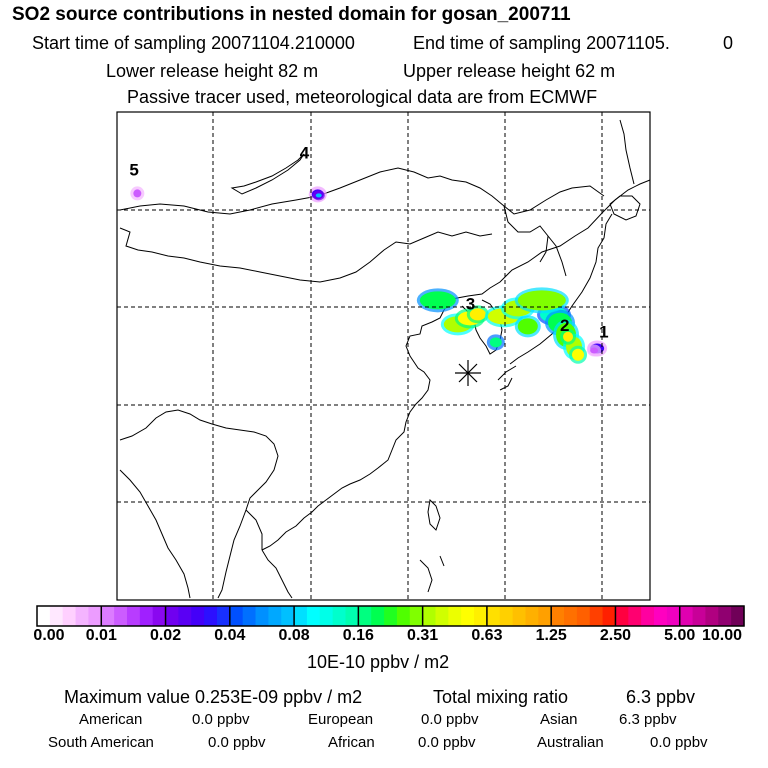 Image resolution: width=768 pixels, height=768 pixels. What do you see at coordinates (362, 191) in the screenshot?
I see `border-mongolia-north` at bounding box center [362, 191].